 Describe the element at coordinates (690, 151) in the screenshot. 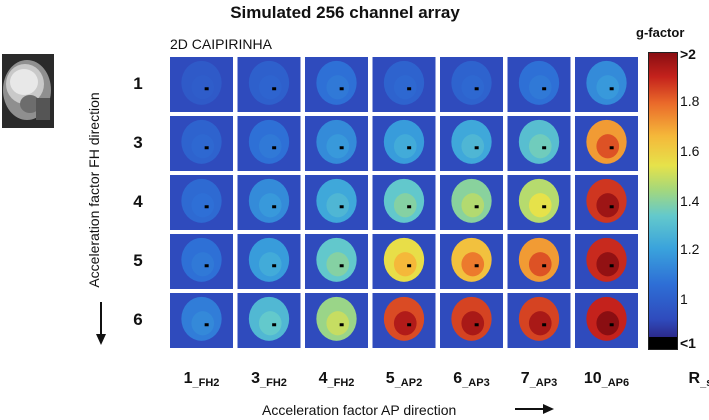

I see `colorbar-tick: 1.6` at that location.